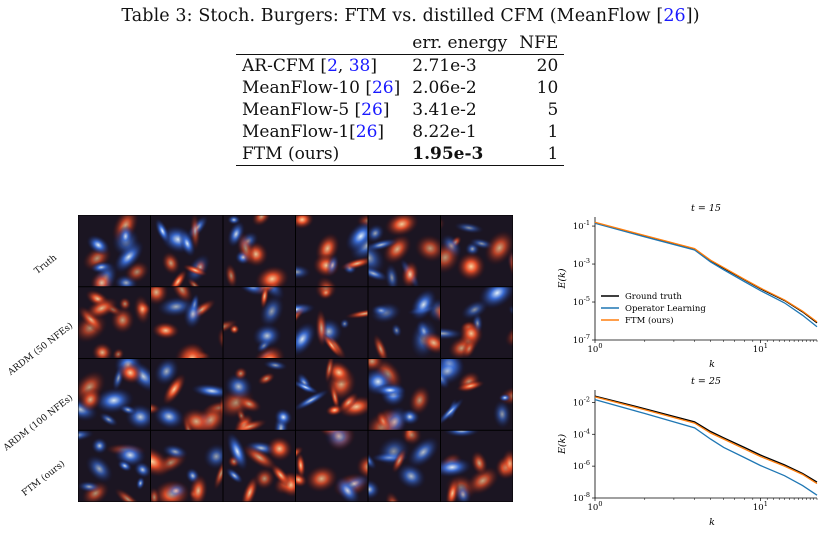 The image size is (821, 556). Describe the element at coordinates (547, 66) in the screenshot. I see `nfe-cell: 20` at that location.